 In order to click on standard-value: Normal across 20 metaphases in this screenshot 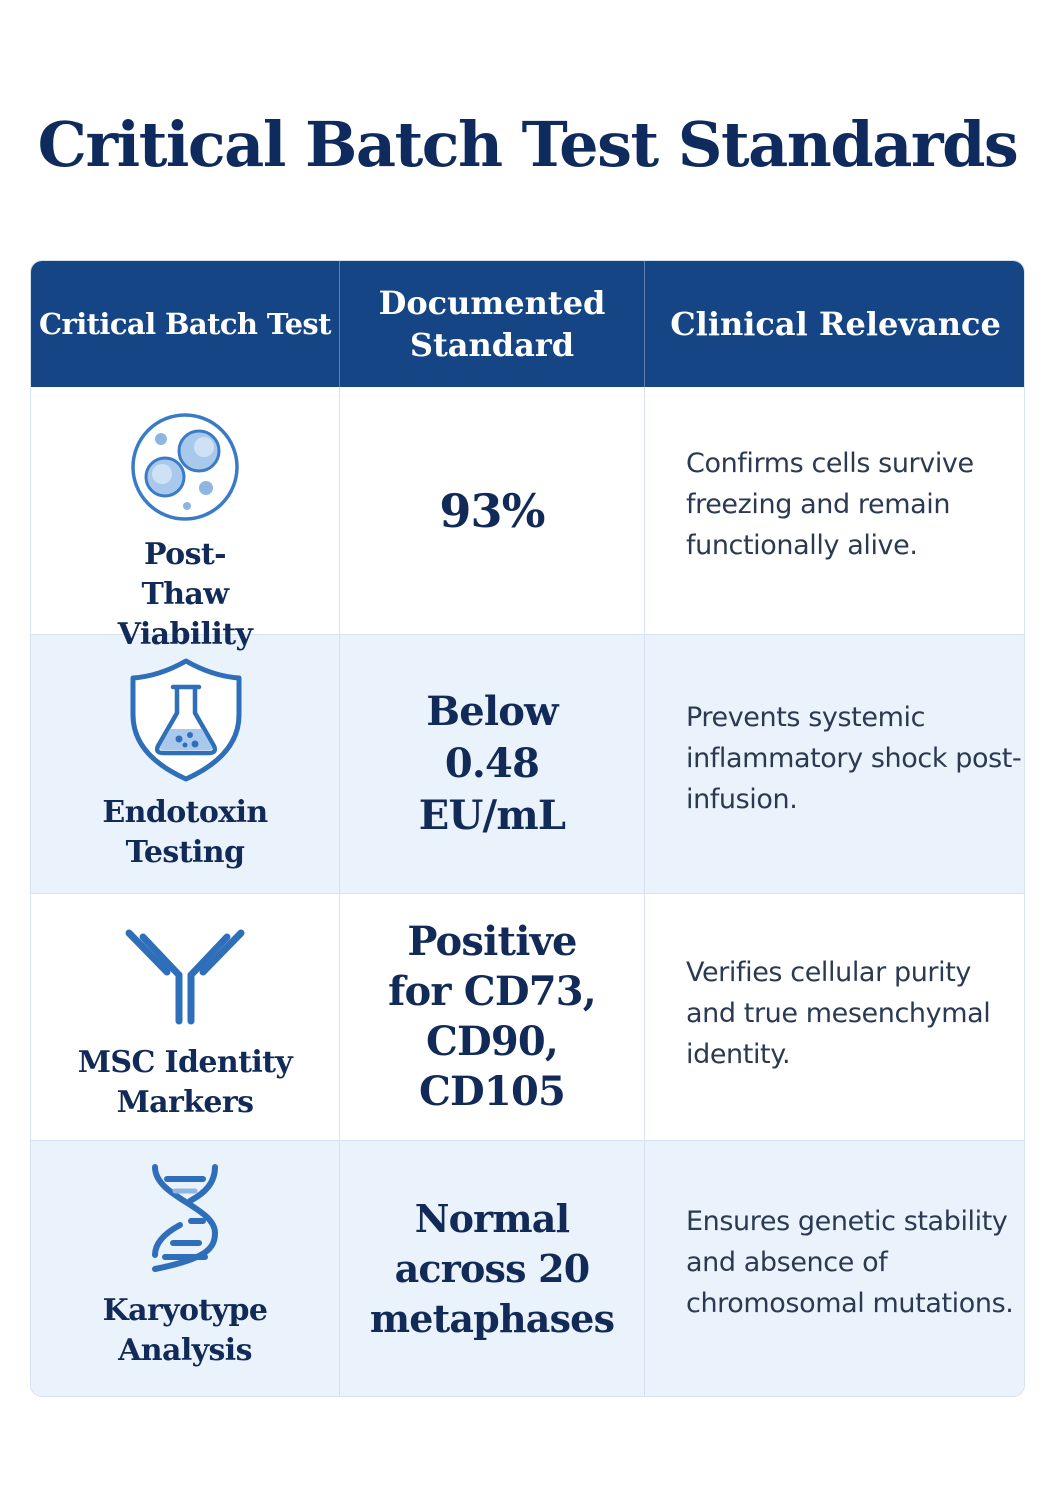, I will do `click(492, 1268)`.